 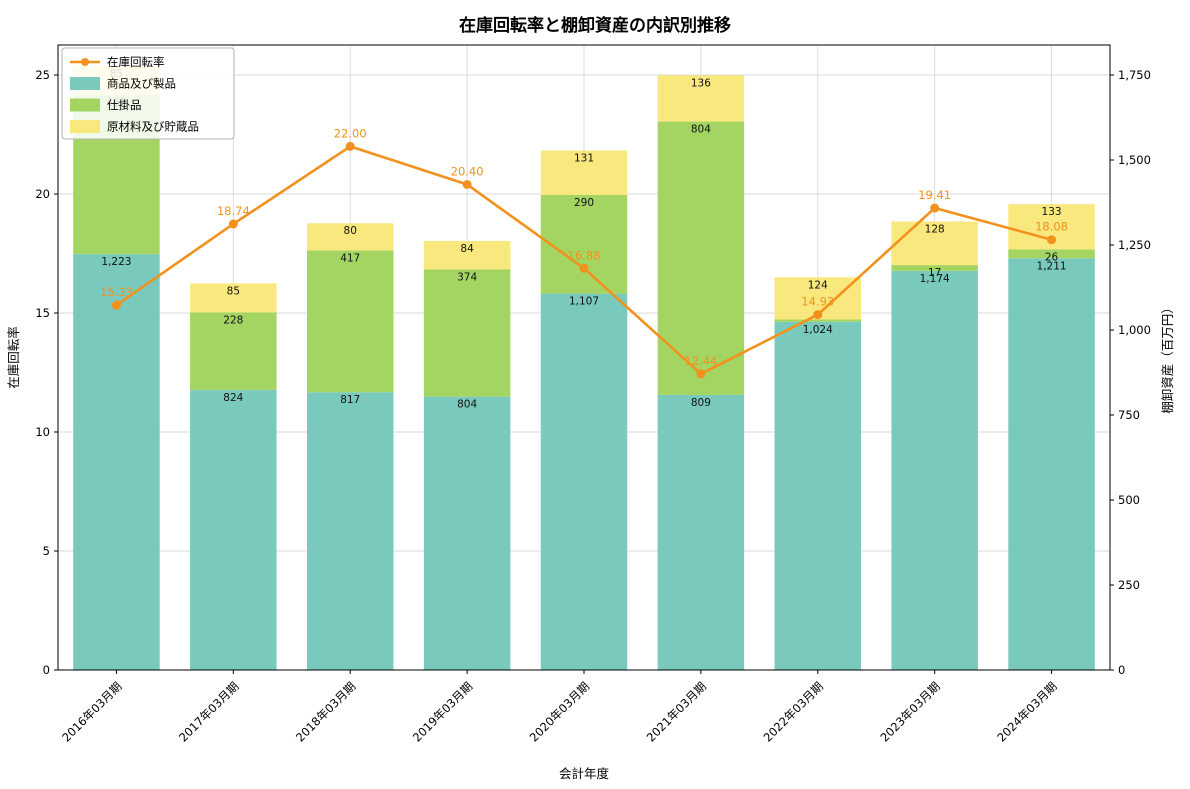 What do you see at coordinates (584, 158) in the screenshot?
I see `bar-value-label: 131` at bounding box center [584, 158].